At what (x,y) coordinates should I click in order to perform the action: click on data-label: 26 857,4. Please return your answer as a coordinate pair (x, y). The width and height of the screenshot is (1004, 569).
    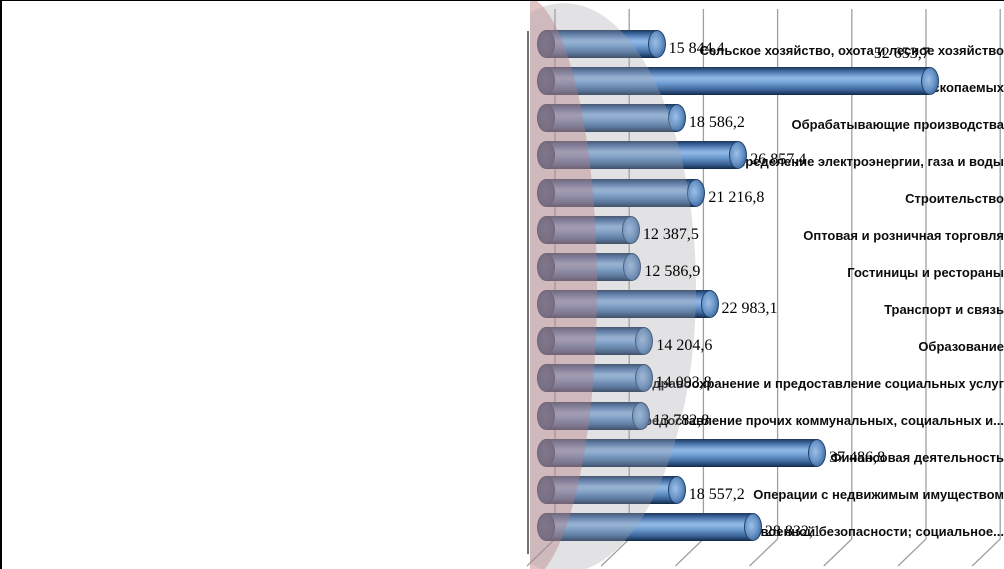
    Looking at the image, I should click on (778, 160).